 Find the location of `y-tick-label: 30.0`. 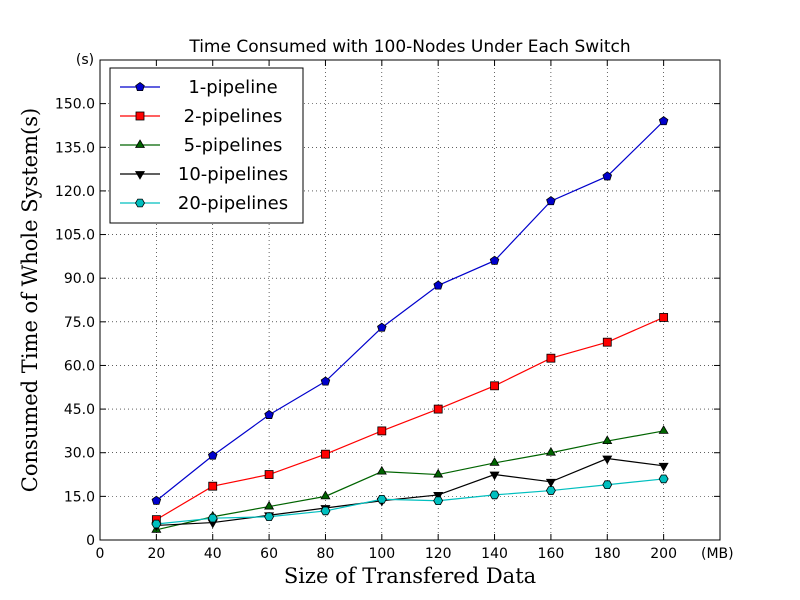

y-tick-label: 30.0 is located at coordinates (79, 454).